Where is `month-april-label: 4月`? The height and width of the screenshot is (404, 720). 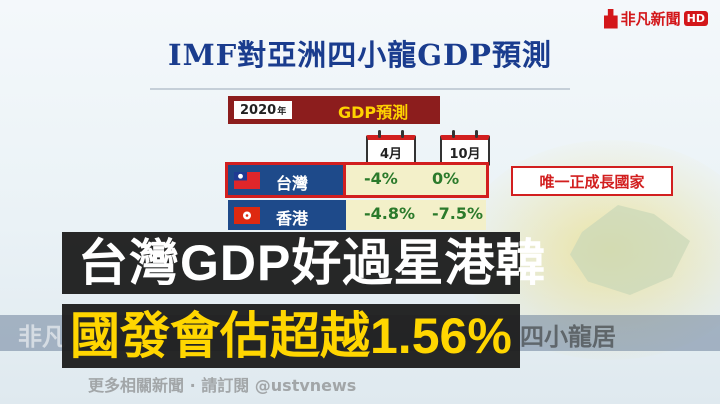 month-april-label: 4月 is located at coordinates (391, 154).